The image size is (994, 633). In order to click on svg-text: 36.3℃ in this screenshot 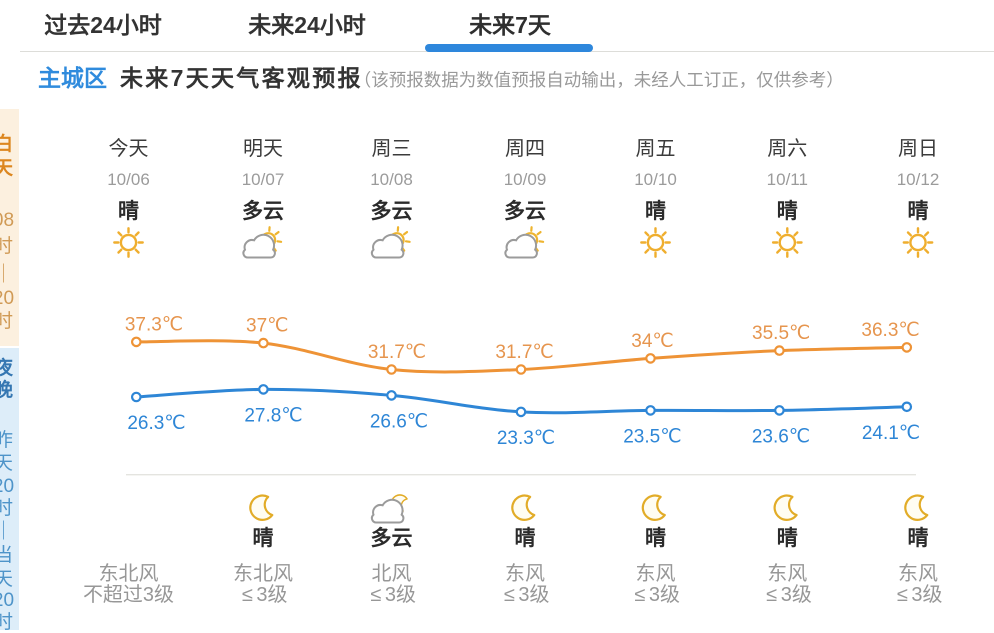, I will do `click(890, 330)`.